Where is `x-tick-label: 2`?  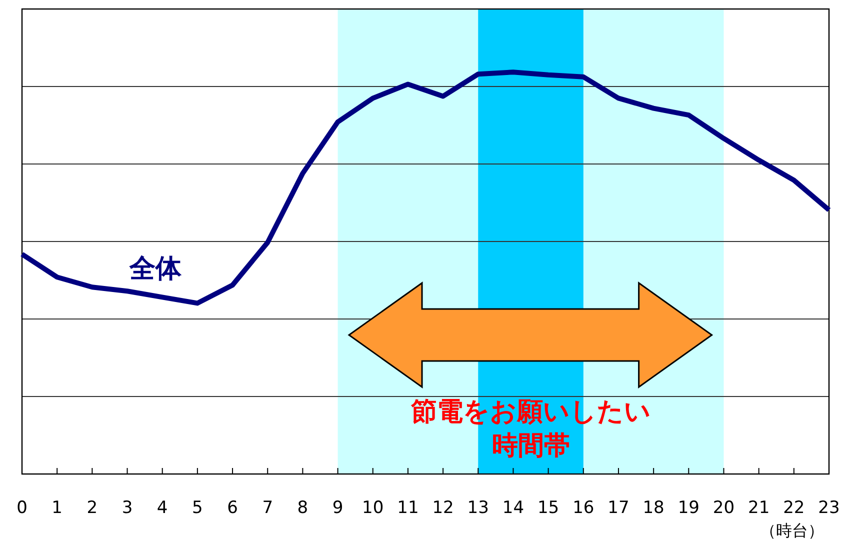
x-tick-label: 2 is located at coordinates (92, 508).